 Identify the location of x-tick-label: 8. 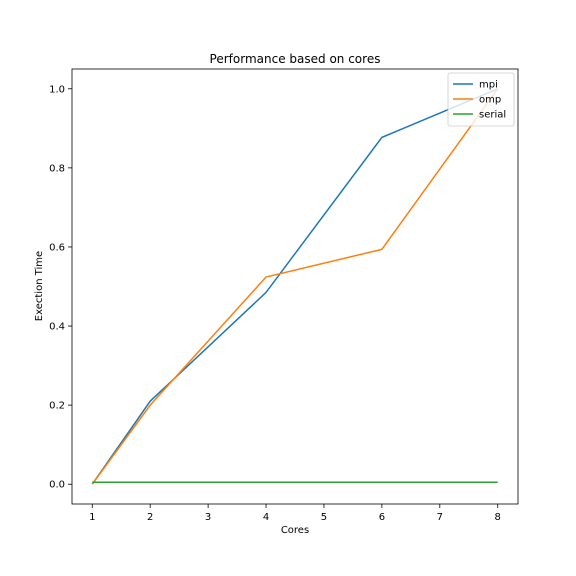
(498, 517).